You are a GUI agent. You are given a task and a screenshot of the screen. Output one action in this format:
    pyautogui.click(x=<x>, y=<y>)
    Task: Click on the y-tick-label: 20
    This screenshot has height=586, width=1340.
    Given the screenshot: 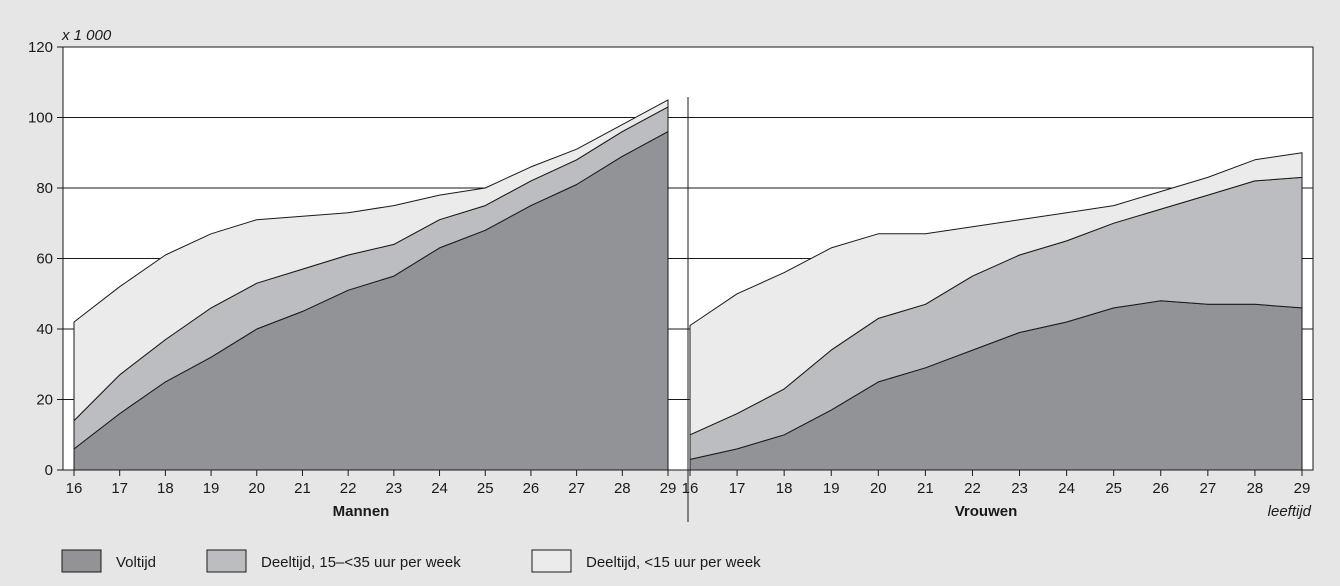 What is the action you would take?
    pyautogui.click(x=44, y=400)
    